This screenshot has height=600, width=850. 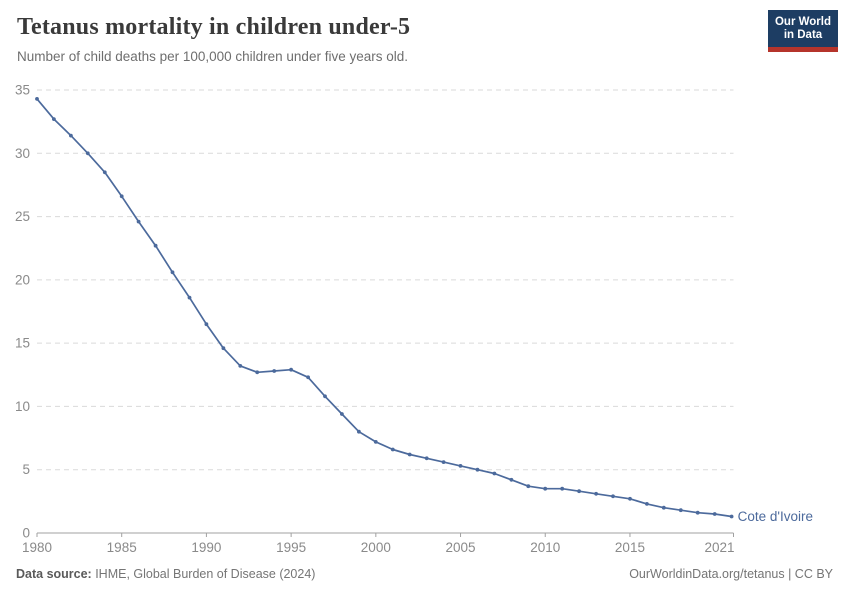 What do you see at coordinates (802, 21) in the screenshot?
I see `logo-line1: Our World` at bounding box center [802, 21].